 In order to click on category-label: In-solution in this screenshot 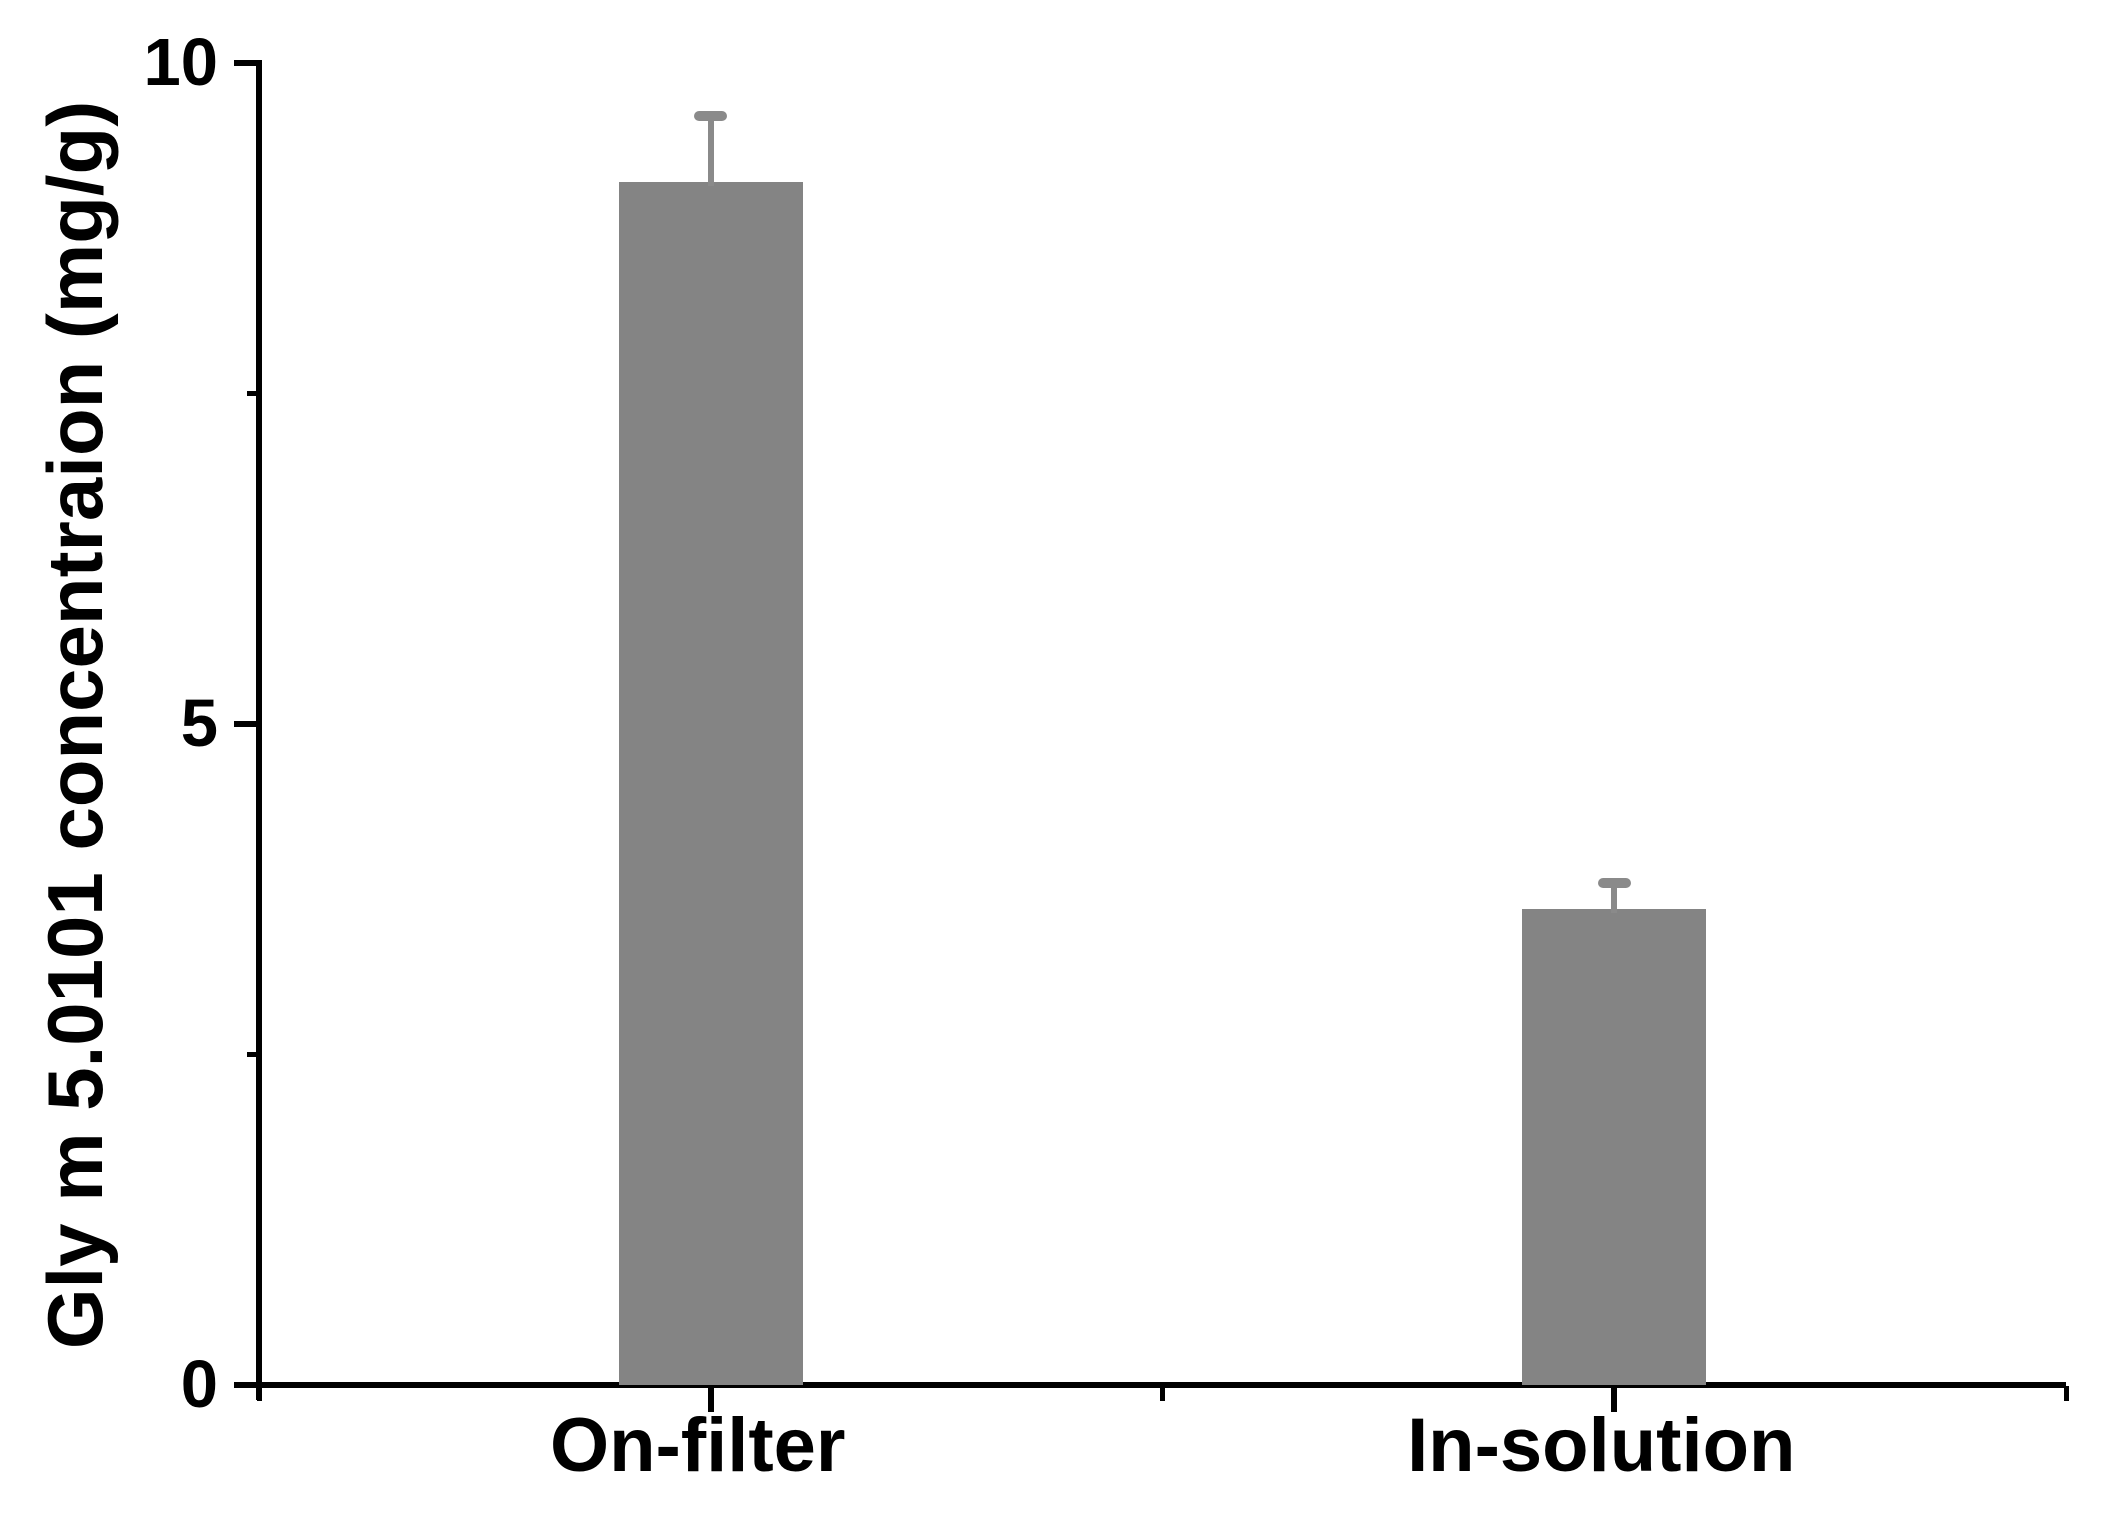, I will do `click(1601, 1445)`.